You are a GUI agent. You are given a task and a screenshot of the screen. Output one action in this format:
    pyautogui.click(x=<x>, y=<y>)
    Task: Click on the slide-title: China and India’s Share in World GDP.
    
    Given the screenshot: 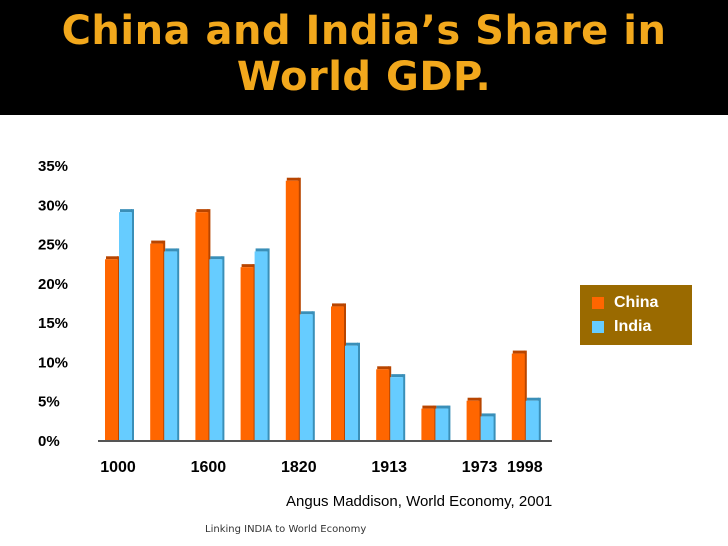 What is the action you would take?
    pyautogui.click(x=364, y=54)
    